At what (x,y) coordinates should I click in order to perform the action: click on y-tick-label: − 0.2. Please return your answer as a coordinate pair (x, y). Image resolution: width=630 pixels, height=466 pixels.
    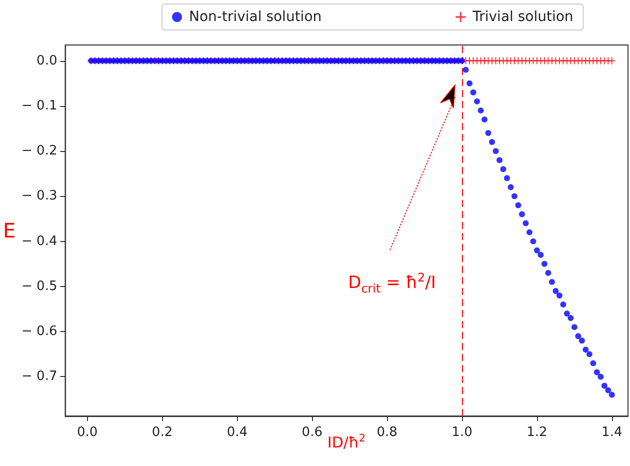
    Looking at the image, I should click on (40, 151).